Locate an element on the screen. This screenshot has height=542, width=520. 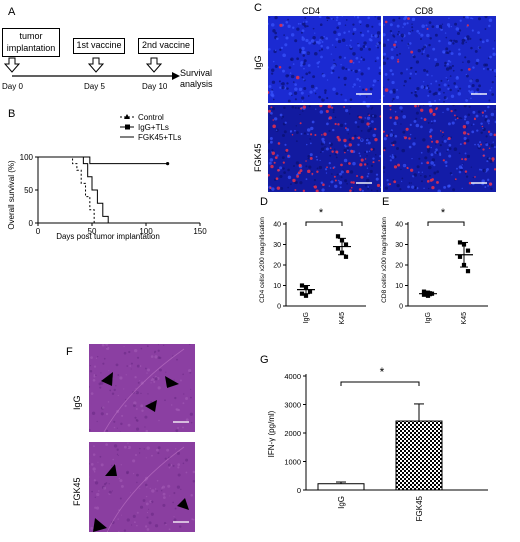
g-ytick-label: 1000 is located at coordinates (292, 462).